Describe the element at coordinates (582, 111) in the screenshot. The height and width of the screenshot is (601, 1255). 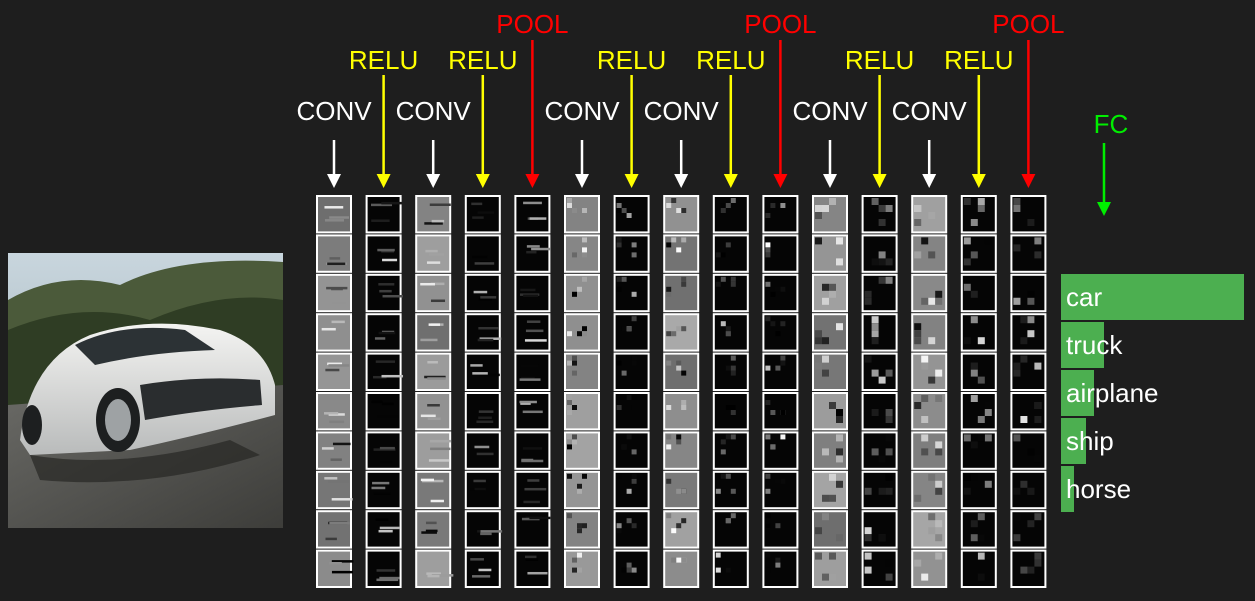
I see `layer-label: CONV` at that location.